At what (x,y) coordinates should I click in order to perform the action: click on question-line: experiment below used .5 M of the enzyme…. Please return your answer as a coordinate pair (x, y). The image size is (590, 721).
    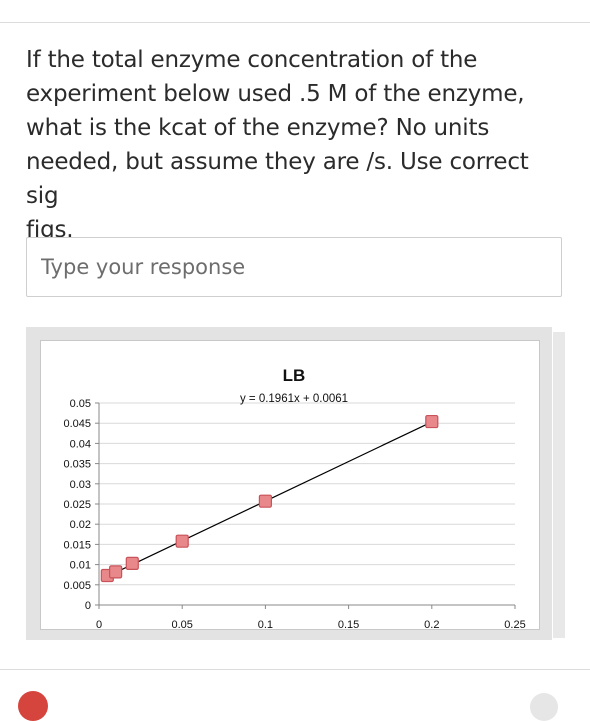
    Looking at the image, I should click on (275, 94).